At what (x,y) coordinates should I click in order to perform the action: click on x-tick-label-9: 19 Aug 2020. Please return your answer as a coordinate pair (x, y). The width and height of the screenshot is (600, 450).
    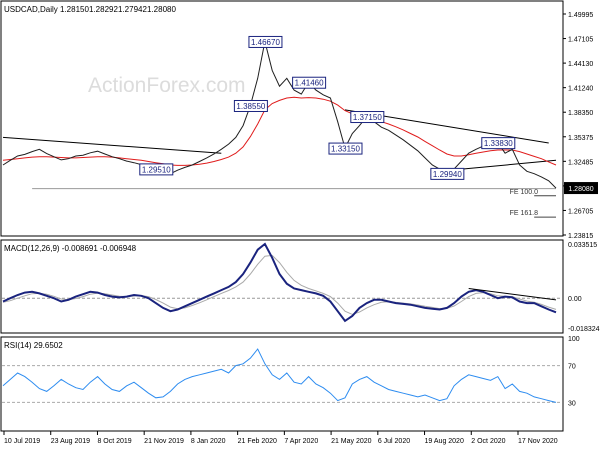
    Looking at the image, I should click on (444, 441).